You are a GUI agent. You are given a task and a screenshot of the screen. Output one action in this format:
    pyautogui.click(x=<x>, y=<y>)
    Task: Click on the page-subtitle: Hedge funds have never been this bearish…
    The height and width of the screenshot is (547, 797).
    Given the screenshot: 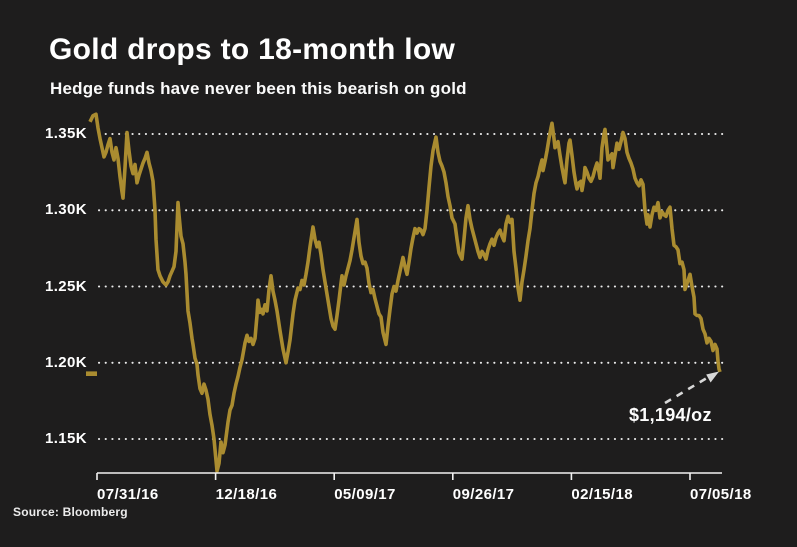 What is the action you would take?
    pyautogui.click(x=258, y=88)
    